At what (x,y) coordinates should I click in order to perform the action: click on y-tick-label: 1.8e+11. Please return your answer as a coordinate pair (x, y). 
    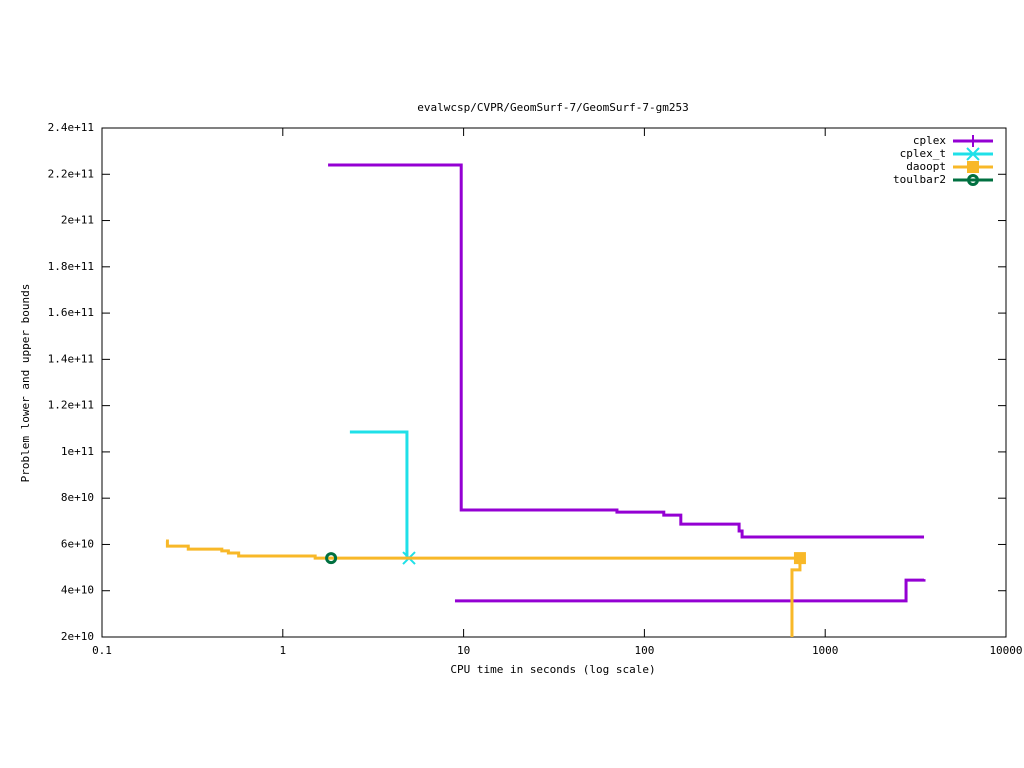
    Looking at the image, I should click on (71, 266).